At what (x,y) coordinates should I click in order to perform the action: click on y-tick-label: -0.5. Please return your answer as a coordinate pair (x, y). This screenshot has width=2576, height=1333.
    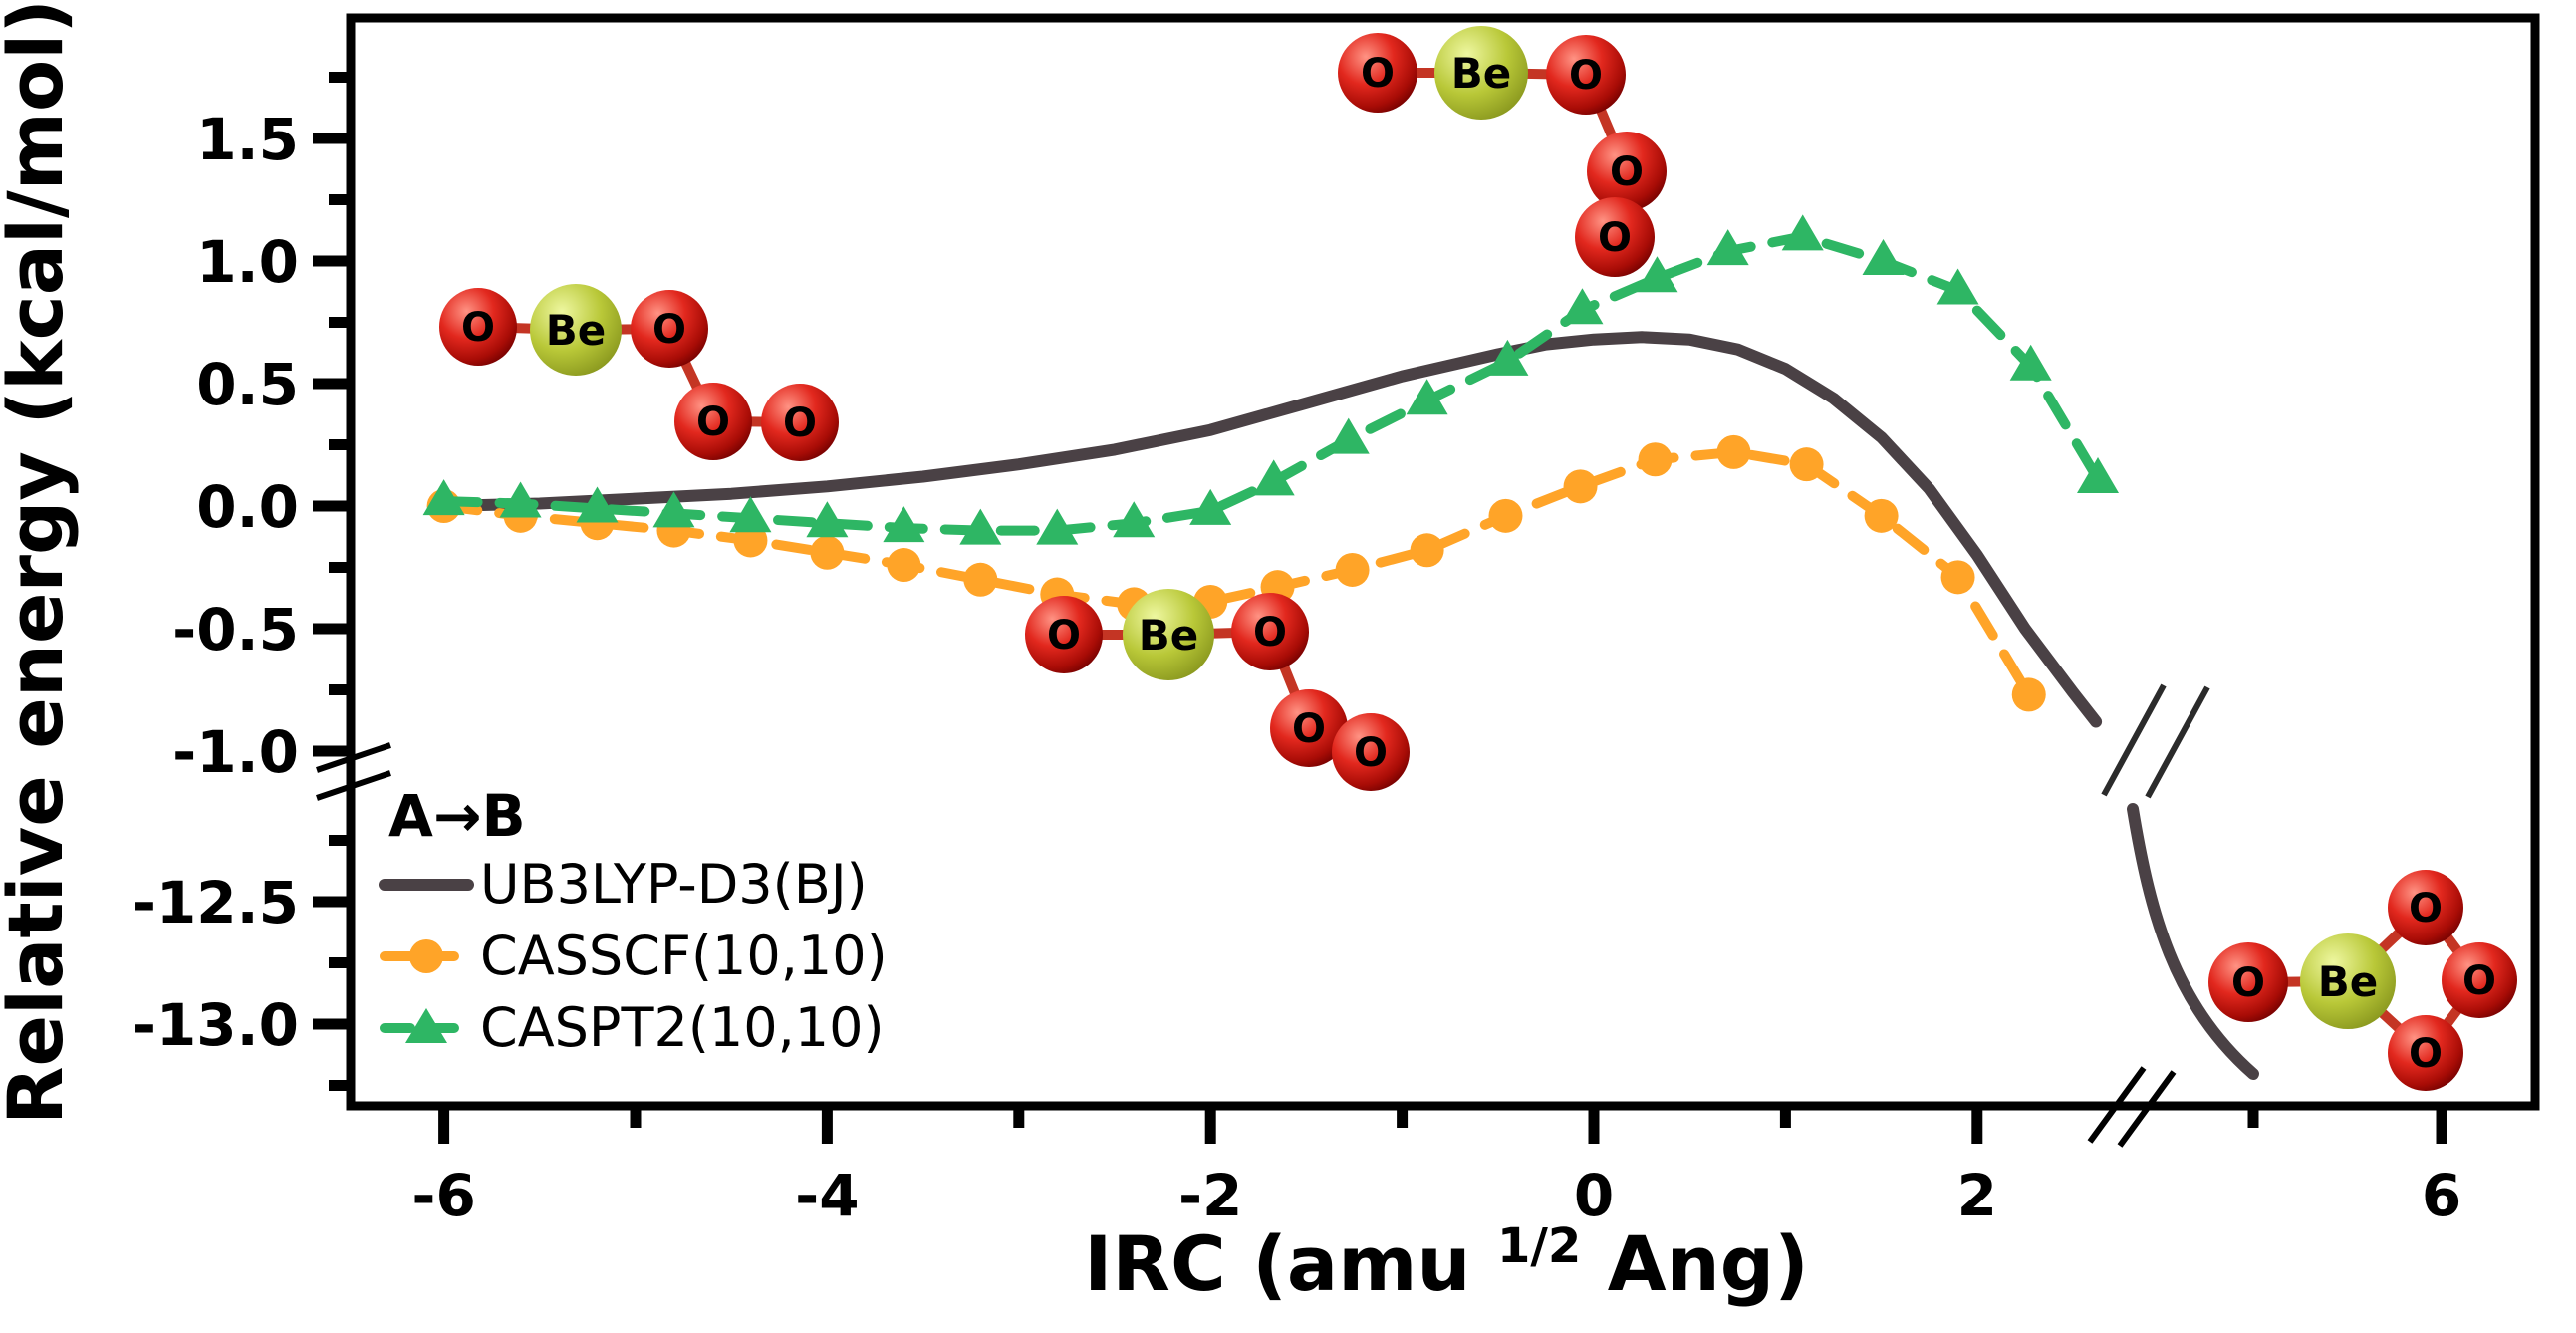
    Looking at the image, I should click on (235, 630).